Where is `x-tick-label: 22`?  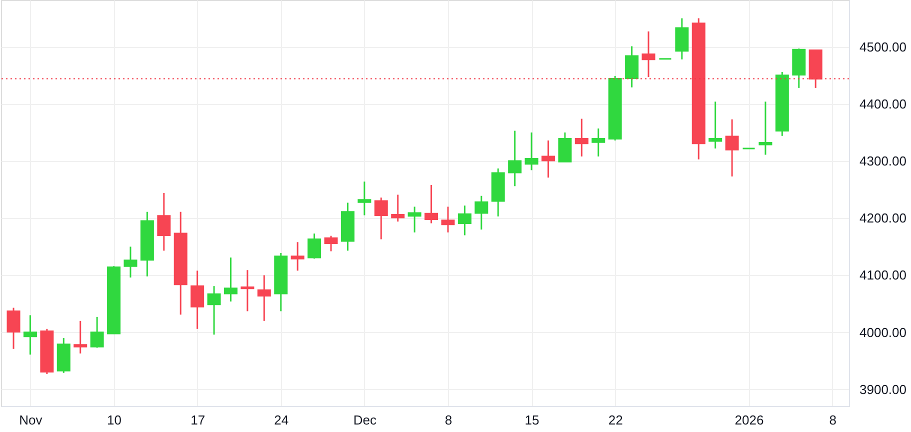 x-tick-label: 22 is located at coordinates (615, 420).